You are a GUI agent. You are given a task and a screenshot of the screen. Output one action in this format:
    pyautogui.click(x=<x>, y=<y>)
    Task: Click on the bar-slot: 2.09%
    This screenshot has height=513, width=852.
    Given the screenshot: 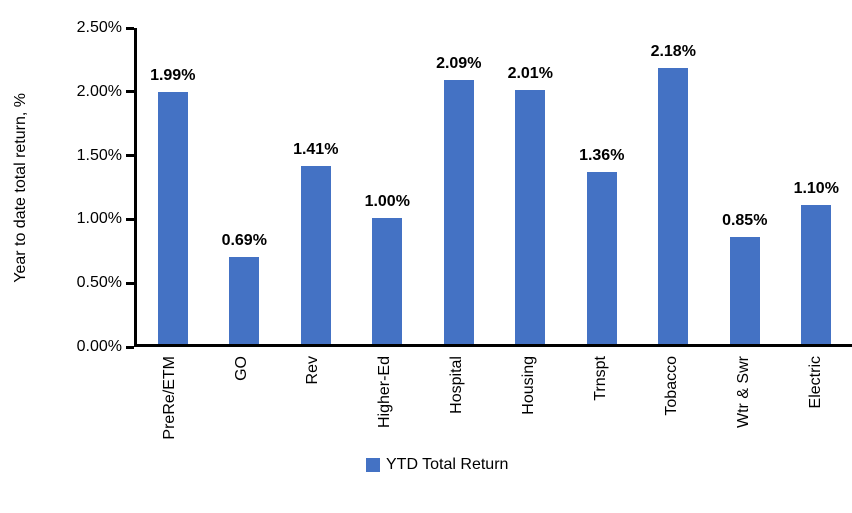 What is the action you would take?
    pyautogui.click(x=459, y=186)
    